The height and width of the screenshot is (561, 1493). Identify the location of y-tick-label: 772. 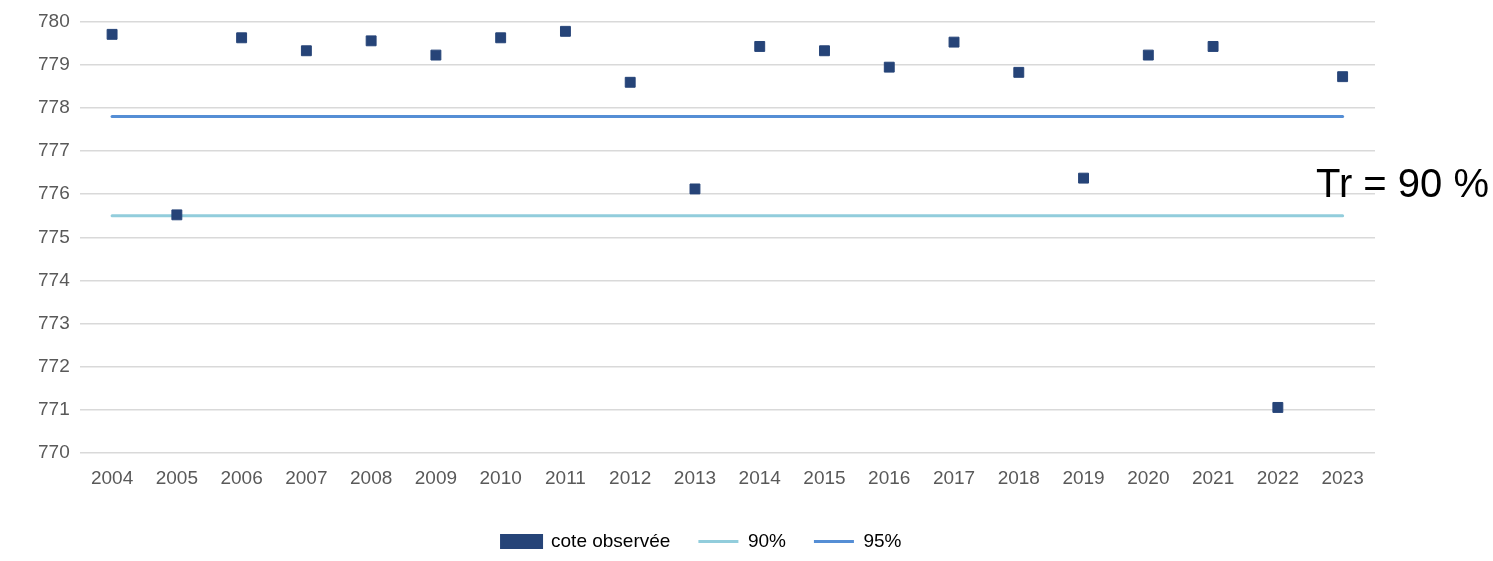
(54, 366).